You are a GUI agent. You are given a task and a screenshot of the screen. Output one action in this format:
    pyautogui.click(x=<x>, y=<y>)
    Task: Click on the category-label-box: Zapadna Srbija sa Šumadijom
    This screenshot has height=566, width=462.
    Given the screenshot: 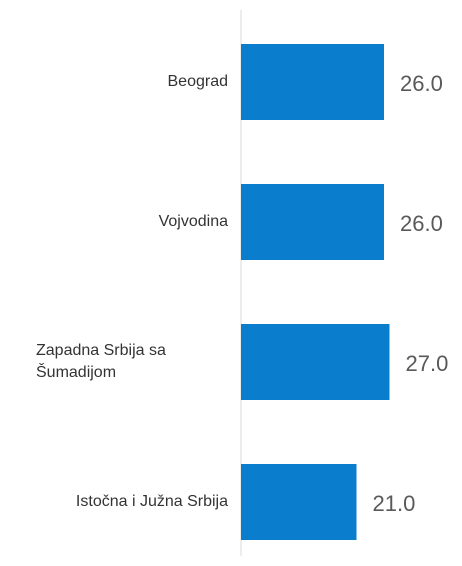 What is the action you would take?
    pyautogui.click(x=114, y=362)
    